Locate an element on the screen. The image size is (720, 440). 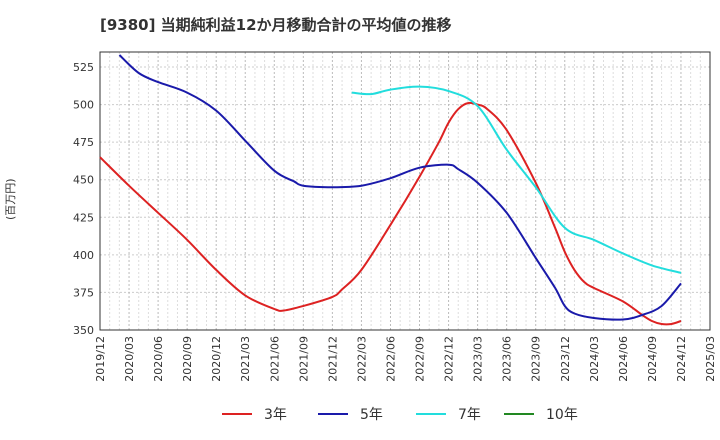
y-tick-label: 425 is located at coordinates (83, 217).